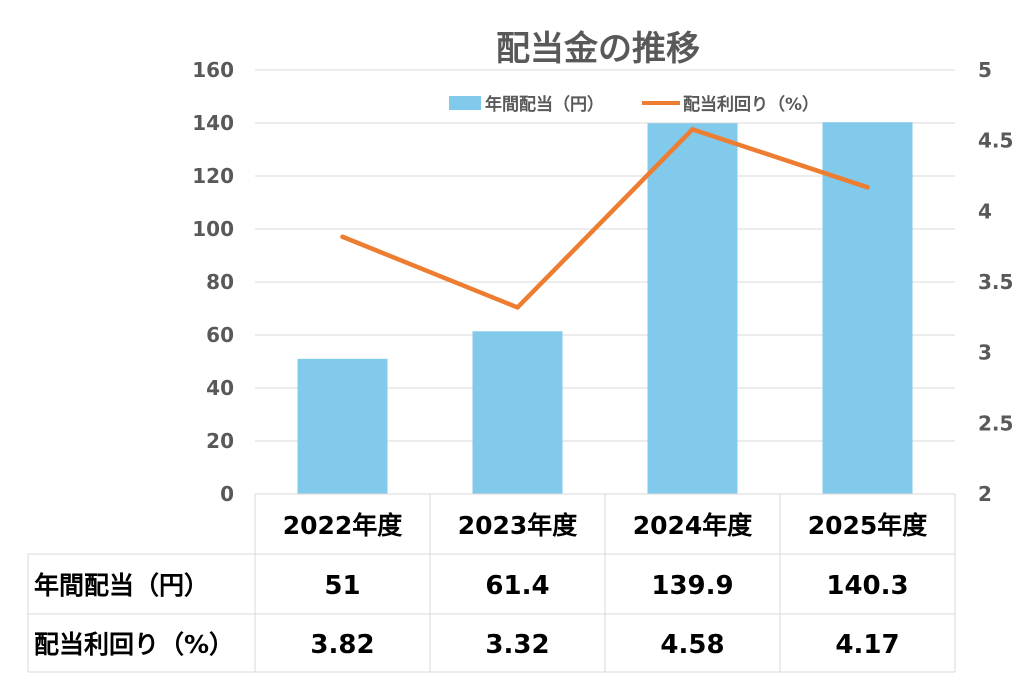 The width and height of the screenshot is (1024, 683). I want to click on category-label: 2024年度, so click(693, 525).